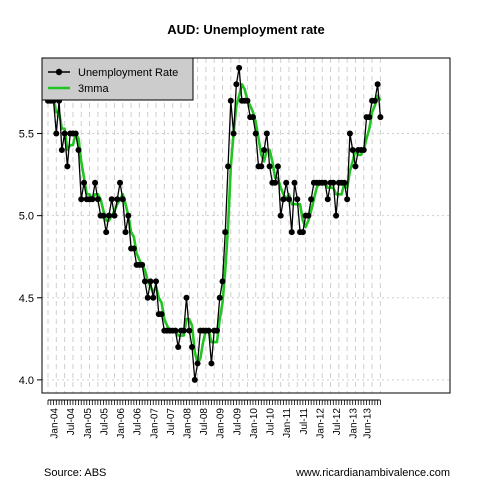 The height and width of the screenshot is (480, 480). What do you see at coordinates (237, 422) in the screenshot?
I see `x-tick-label: Jul-09` at bounding box center [237, 422].